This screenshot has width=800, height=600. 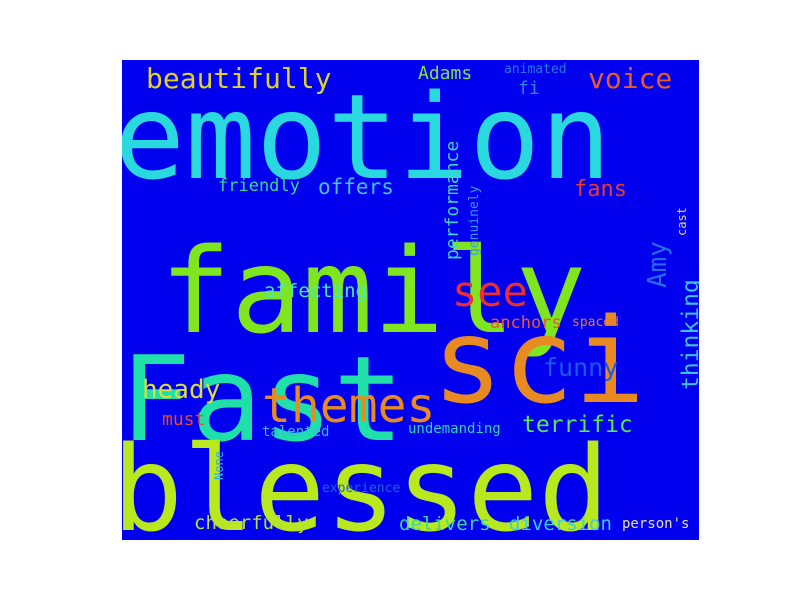 What do you see at coordinates (600, 189) in the screenshot?
I see `word-fans: fans` at bounding box center [600, 189].